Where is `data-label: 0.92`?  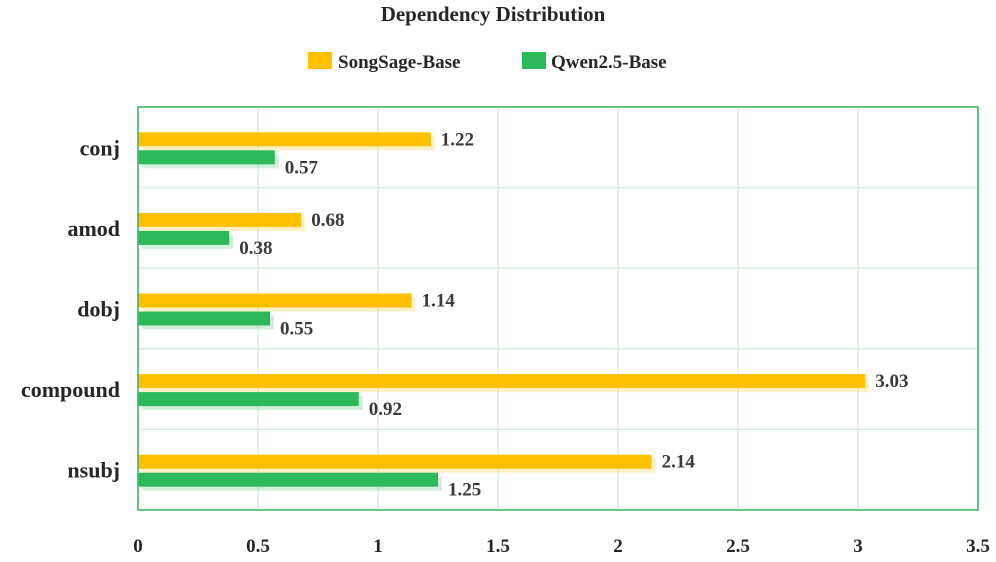 data-label: 0.92 is located at coordinates (385, 409).